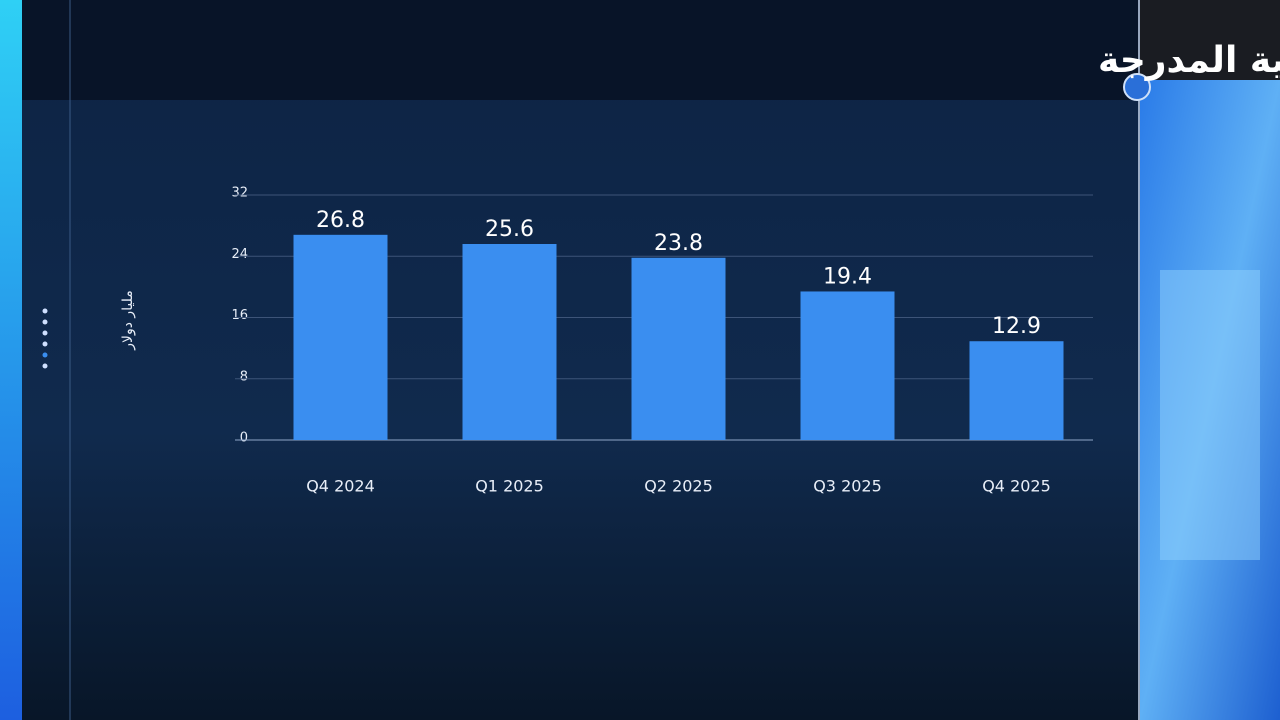 The image size is (1280, 720). What do you see at coordinates (1210, 415) in the screenshot?
I see `side-decoration` at bounding box center [1210, 415].